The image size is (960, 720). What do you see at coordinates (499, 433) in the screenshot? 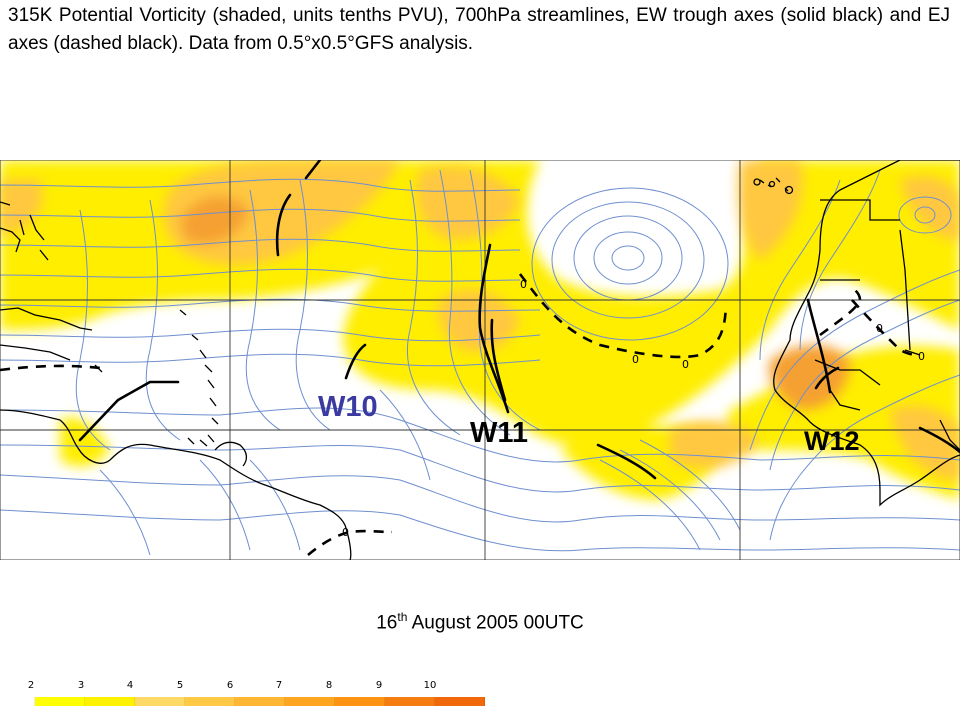
I see `wave-label-w11: W11` at bounding box center [499, 433].